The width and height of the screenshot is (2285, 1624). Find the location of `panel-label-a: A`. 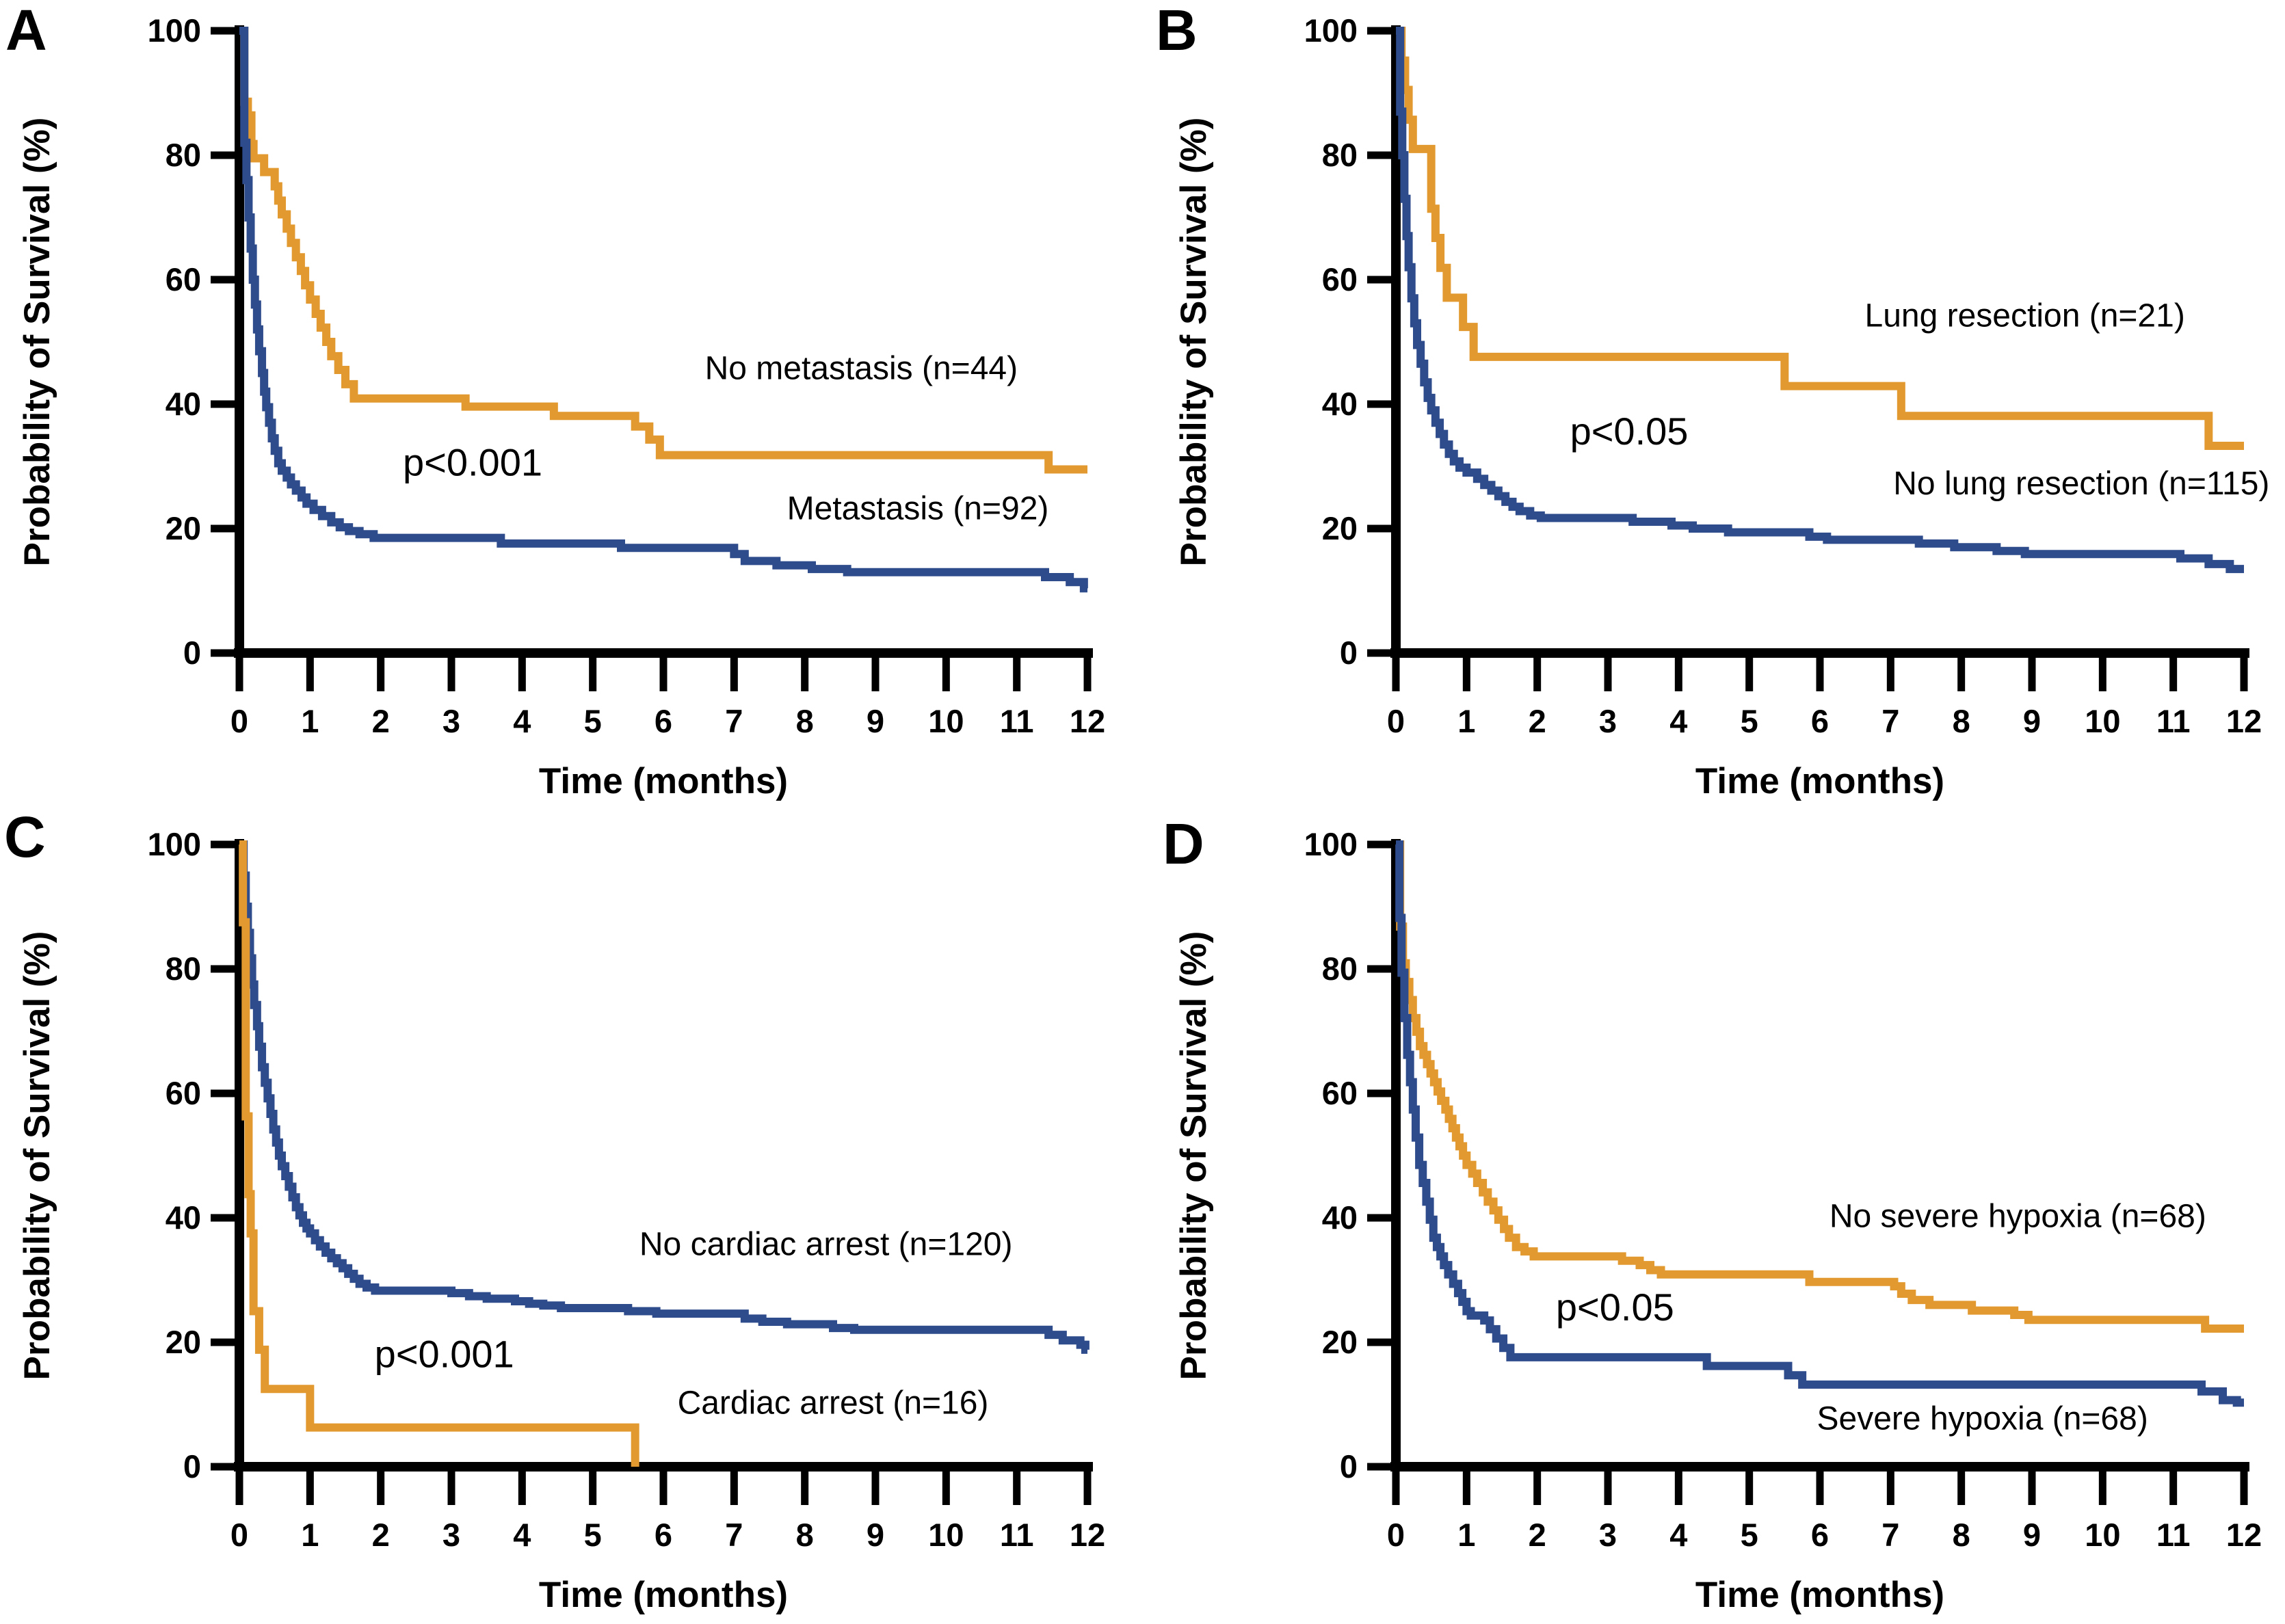

panel-label-a: A is located at coordinates (26, 31).